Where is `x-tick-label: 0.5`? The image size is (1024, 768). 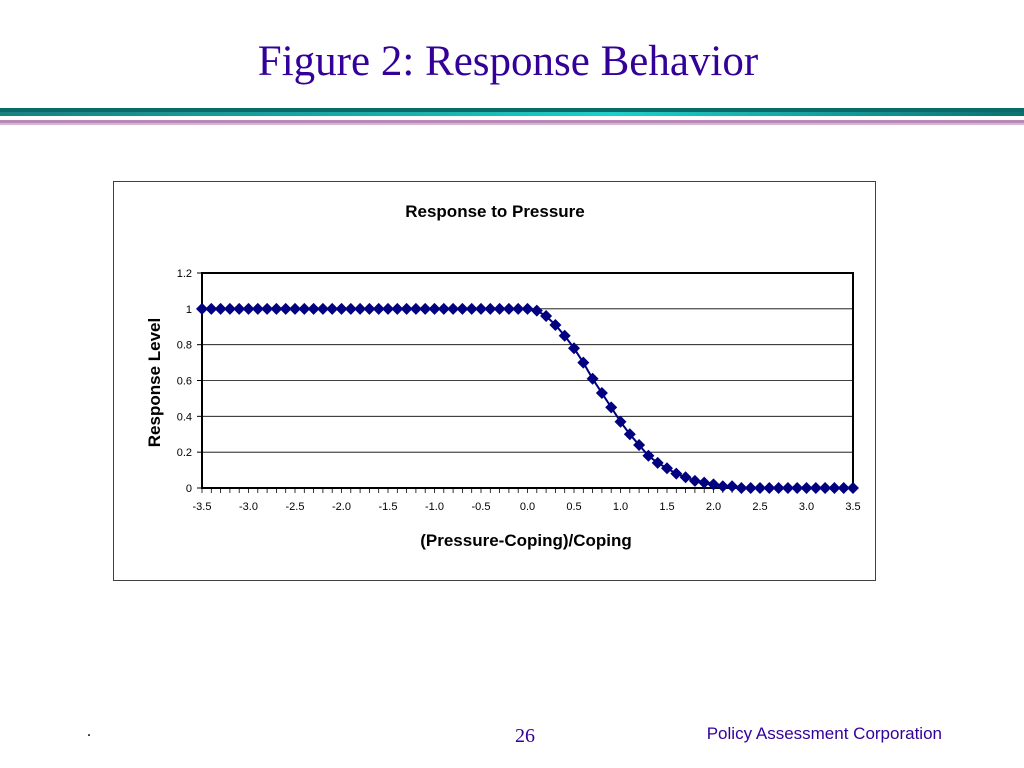
x-tick-label: 0.5 is located at coordinates (573, 507).